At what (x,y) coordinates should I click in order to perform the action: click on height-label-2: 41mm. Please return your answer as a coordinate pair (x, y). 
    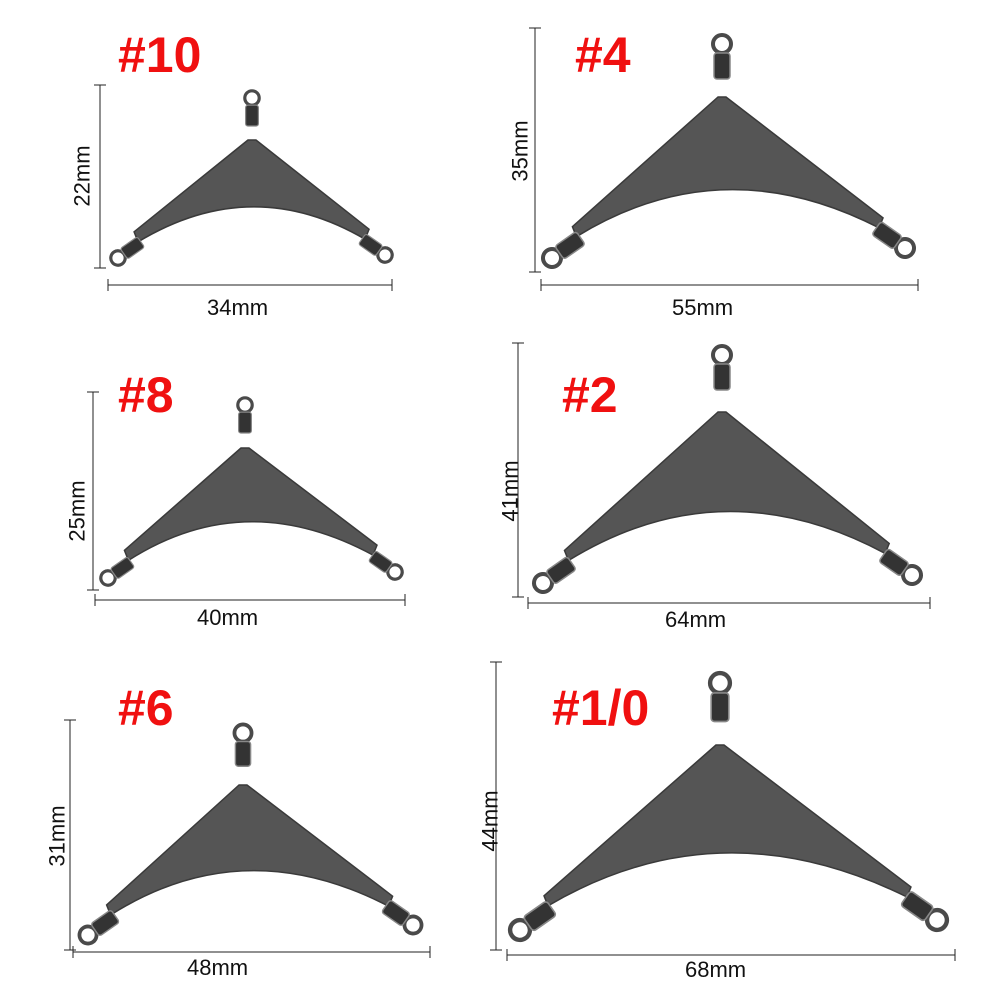
    Looking at the image, I should click on (510, 491).